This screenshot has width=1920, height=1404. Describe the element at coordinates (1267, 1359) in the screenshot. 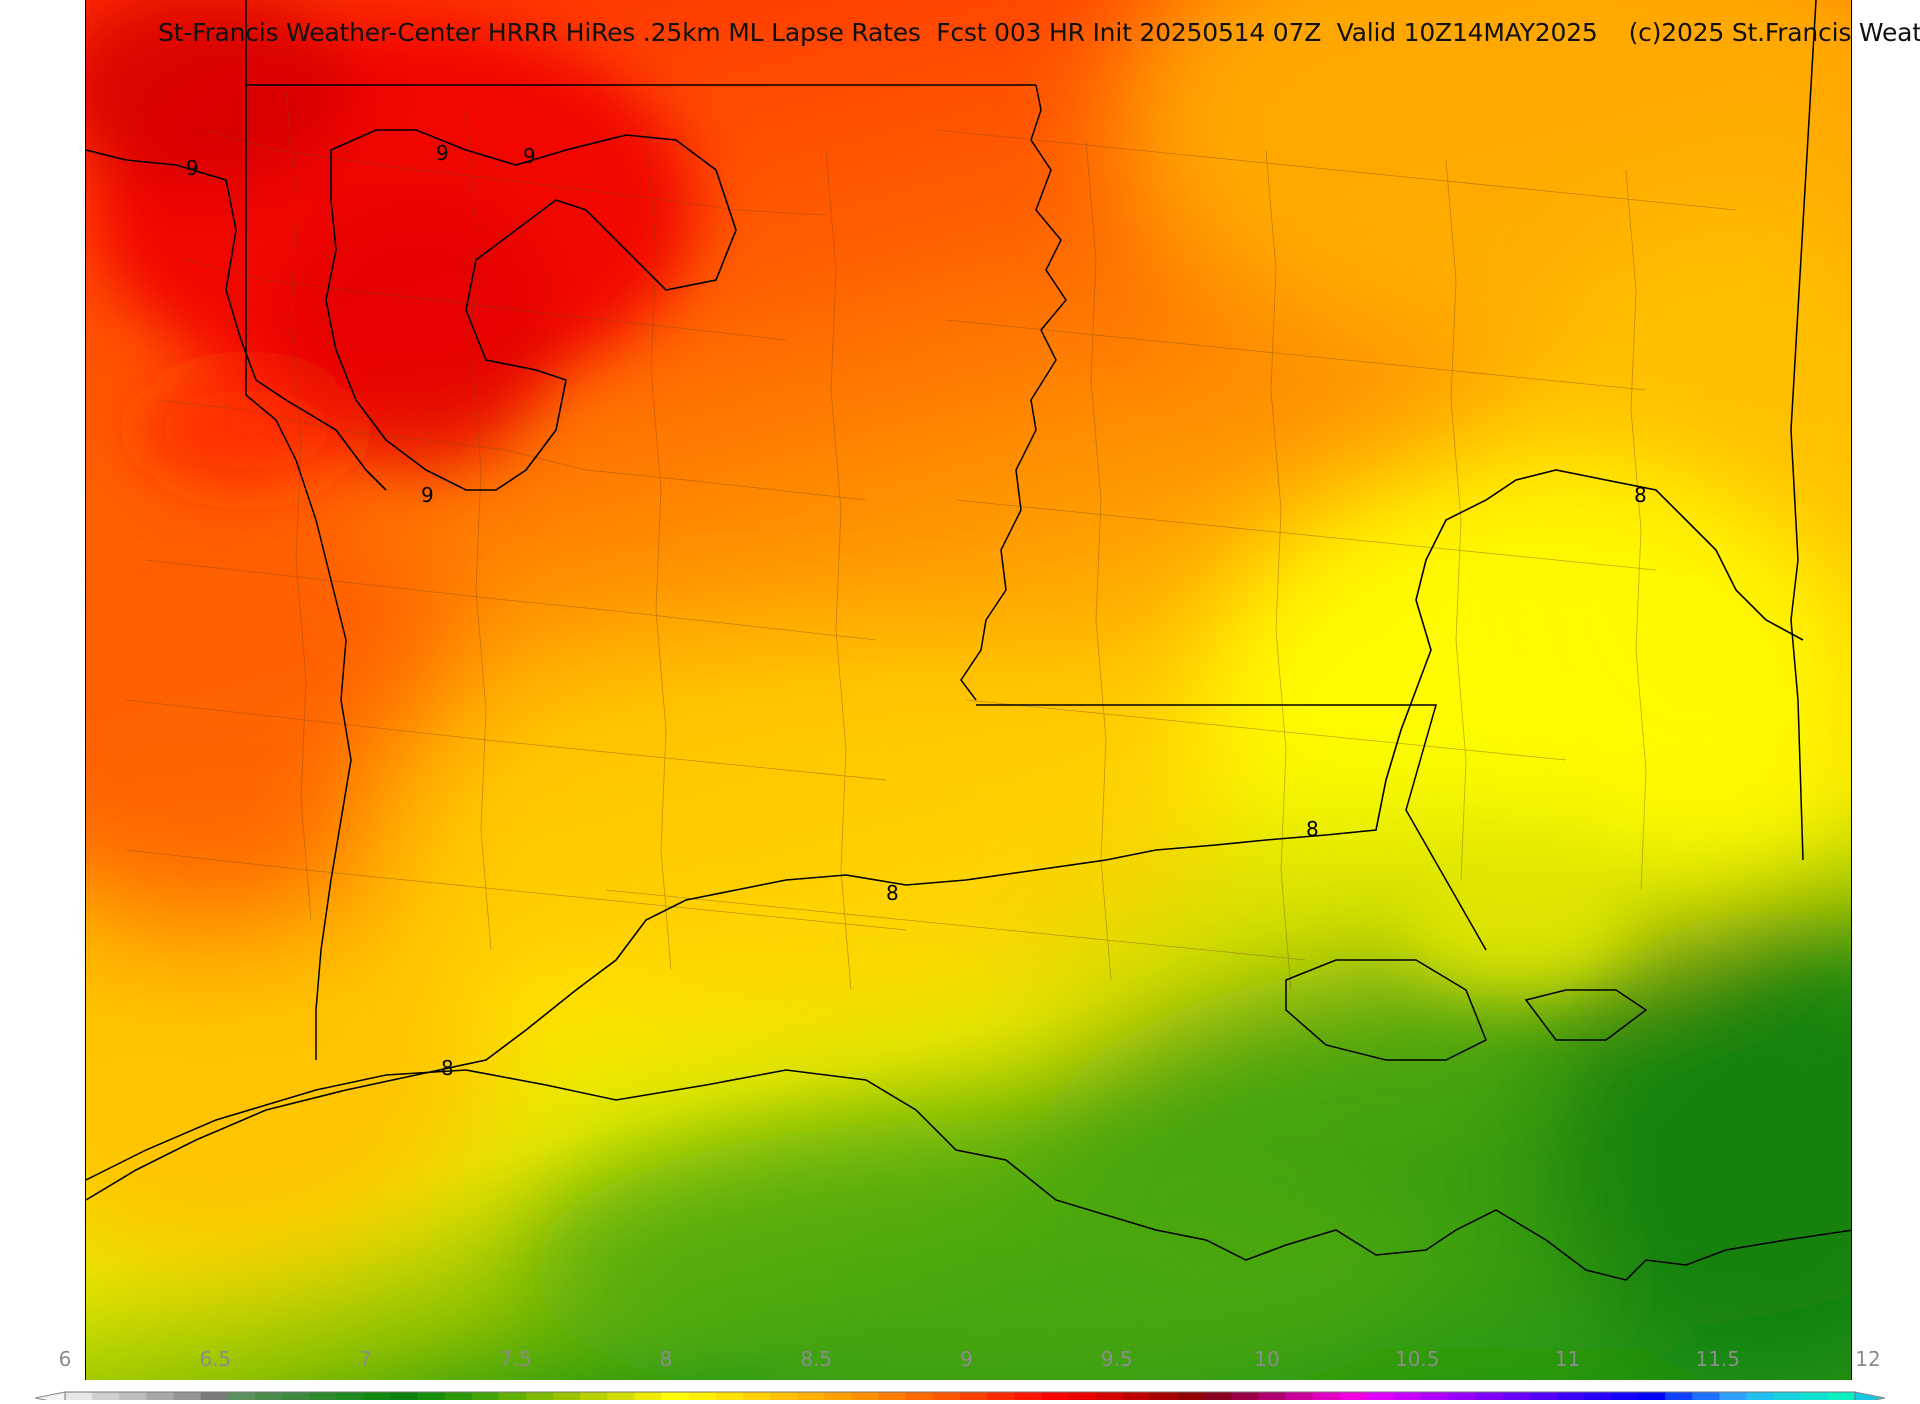

I see `colorbar-tick-label: 10` at that location.